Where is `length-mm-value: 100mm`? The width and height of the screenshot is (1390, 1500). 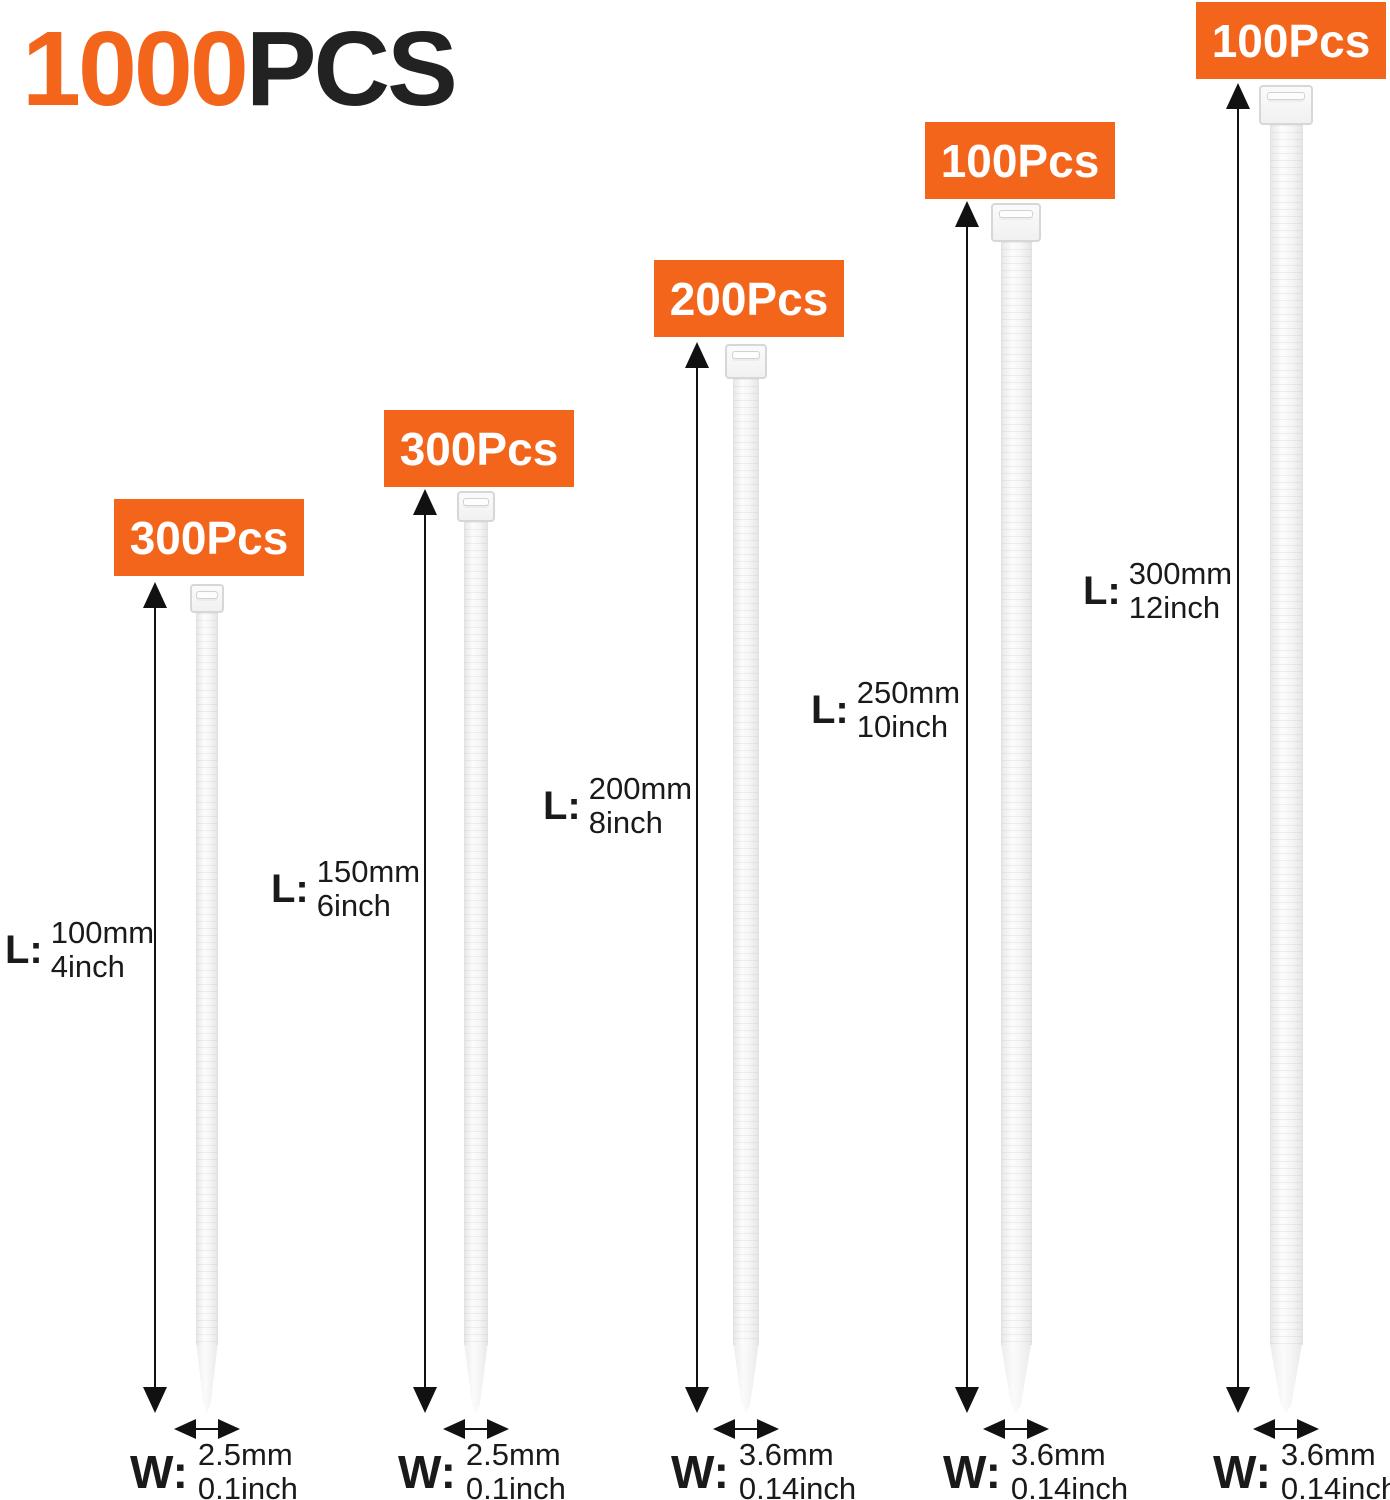 length-mm-value: 100mm is located at coordinates (102, 932).